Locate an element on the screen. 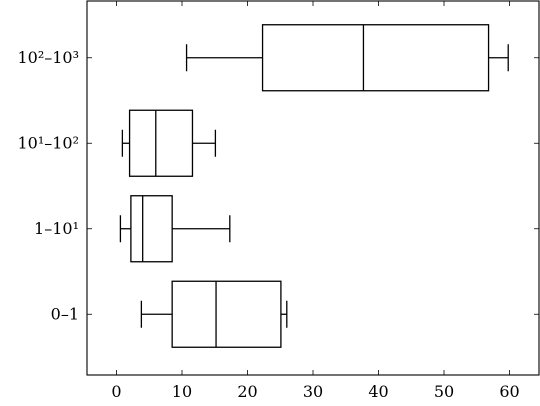 Image resolution: width=540 pixels, height=406 pixels. y-tick-label: 1–10¹ is located at coordinates (56, 228).